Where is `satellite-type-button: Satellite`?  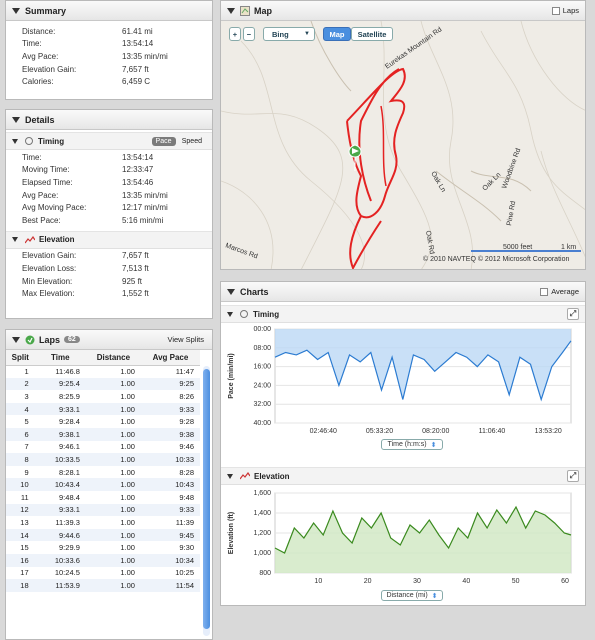 satellite-type-button: Satellite is located at coordinates (372, 34).